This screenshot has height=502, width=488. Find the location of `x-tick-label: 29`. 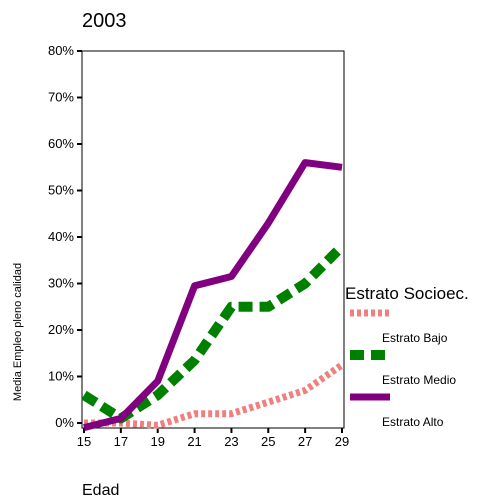

x-tick-label: 29 is located at coordinates (342, 441).